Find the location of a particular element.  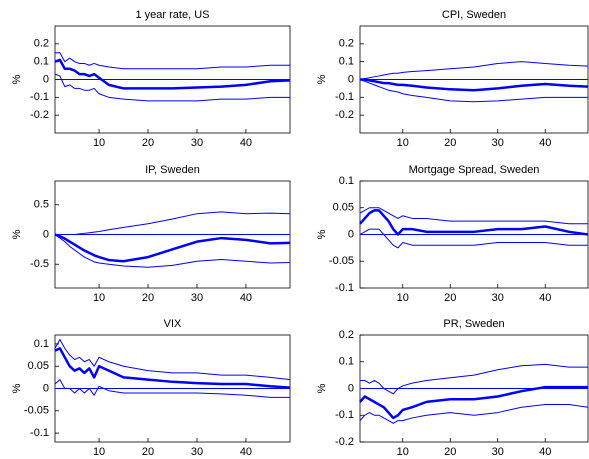

chart-title: CPI, Sweden is located at coordinates (474, 15).